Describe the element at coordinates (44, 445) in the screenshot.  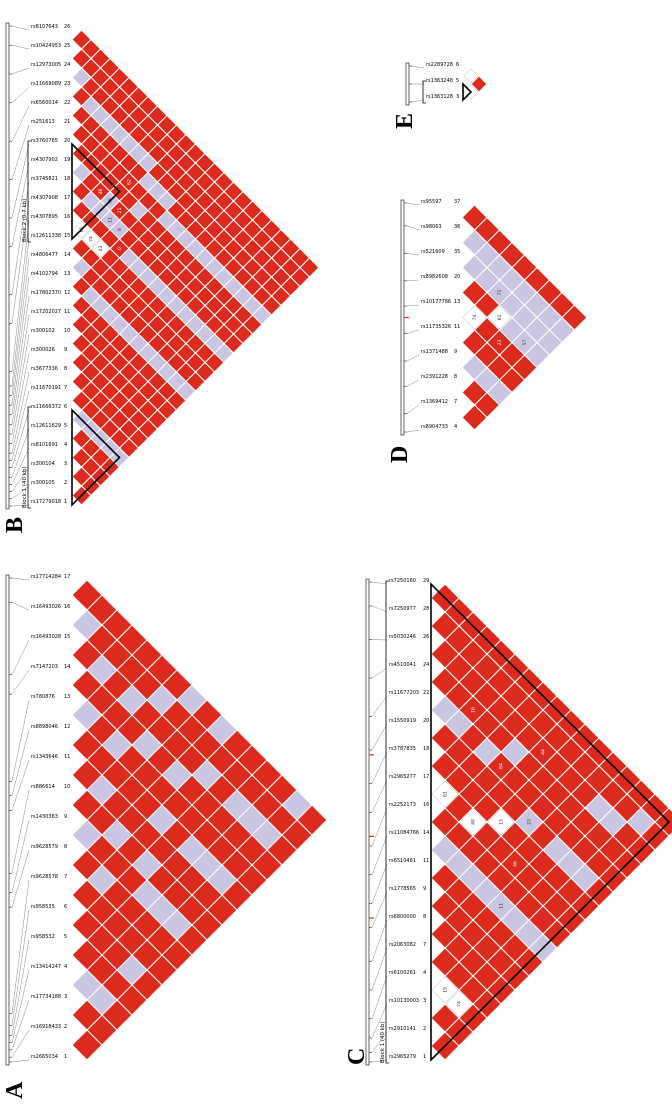
I see `snp-label: rs8101691` at that location.